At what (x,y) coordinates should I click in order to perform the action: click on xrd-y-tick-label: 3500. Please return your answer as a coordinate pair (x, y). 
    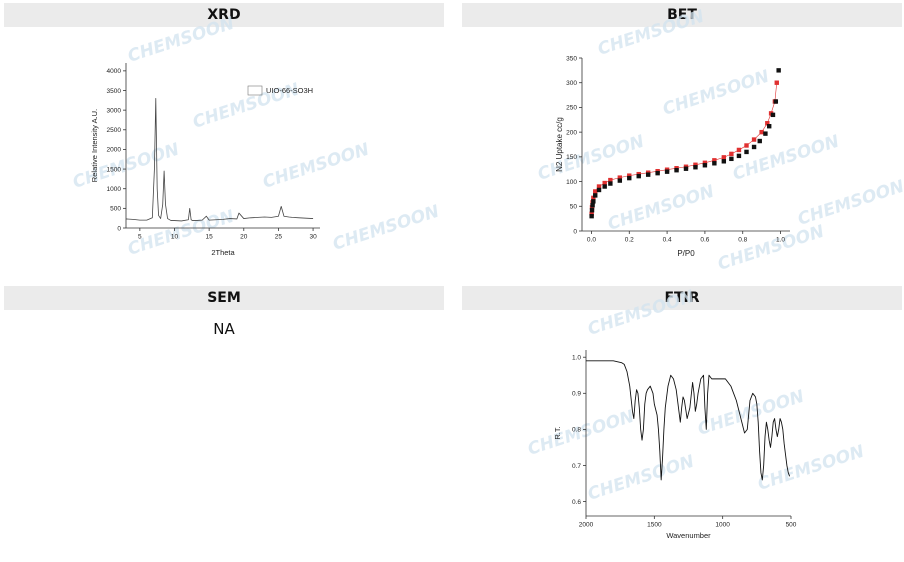
    Looking at the image, I should click on (114, 91).